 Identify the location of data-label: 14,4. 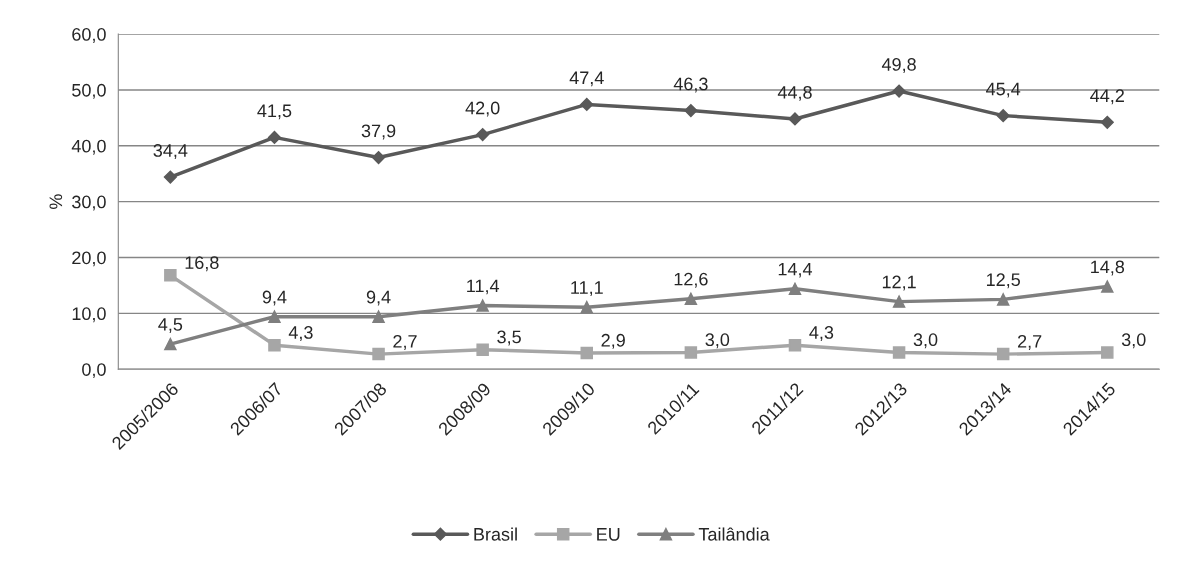
(795, 270).